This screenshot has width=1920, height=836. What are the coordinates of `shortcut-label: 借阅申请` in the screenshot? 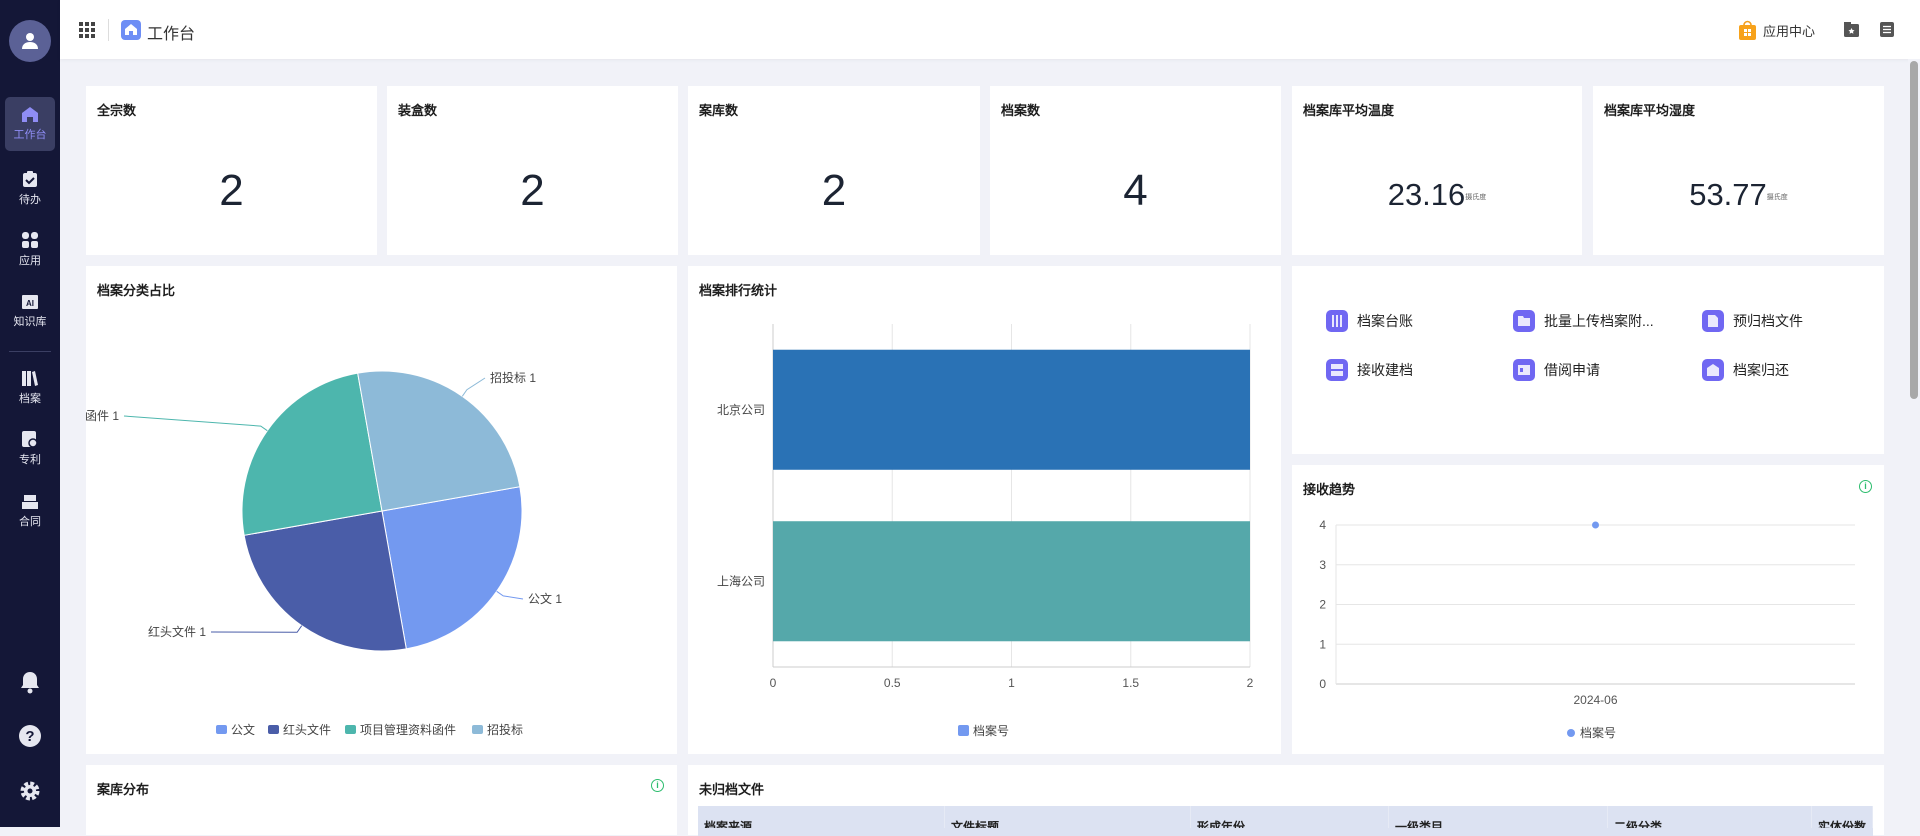 It's located at (1572, 370).